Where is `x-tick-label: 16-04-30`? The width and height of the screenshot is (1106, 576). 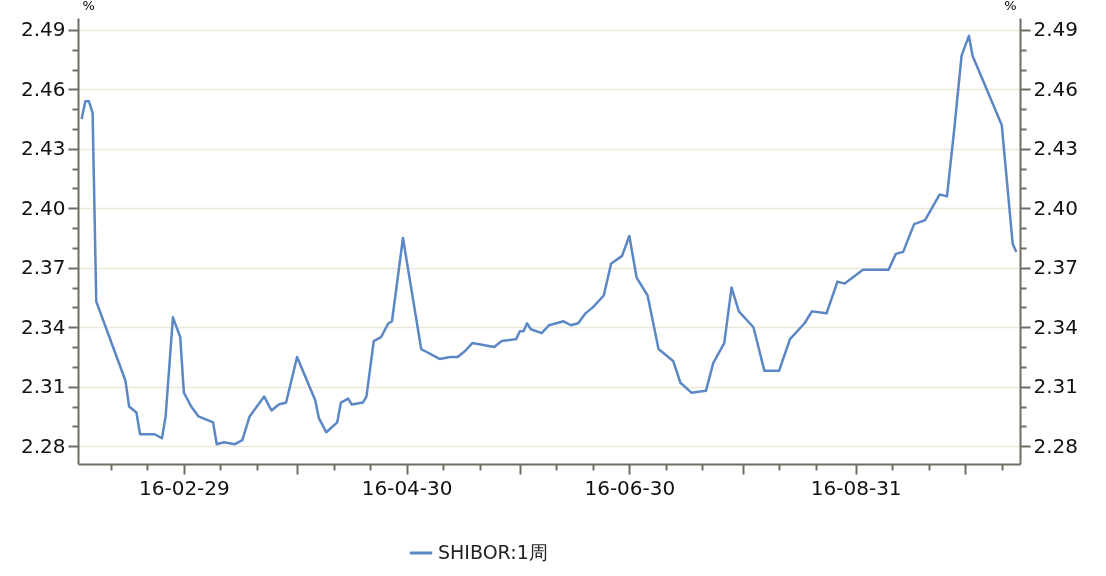
x-tick-label: 16-04-30 is located at coordinates (407, 487).